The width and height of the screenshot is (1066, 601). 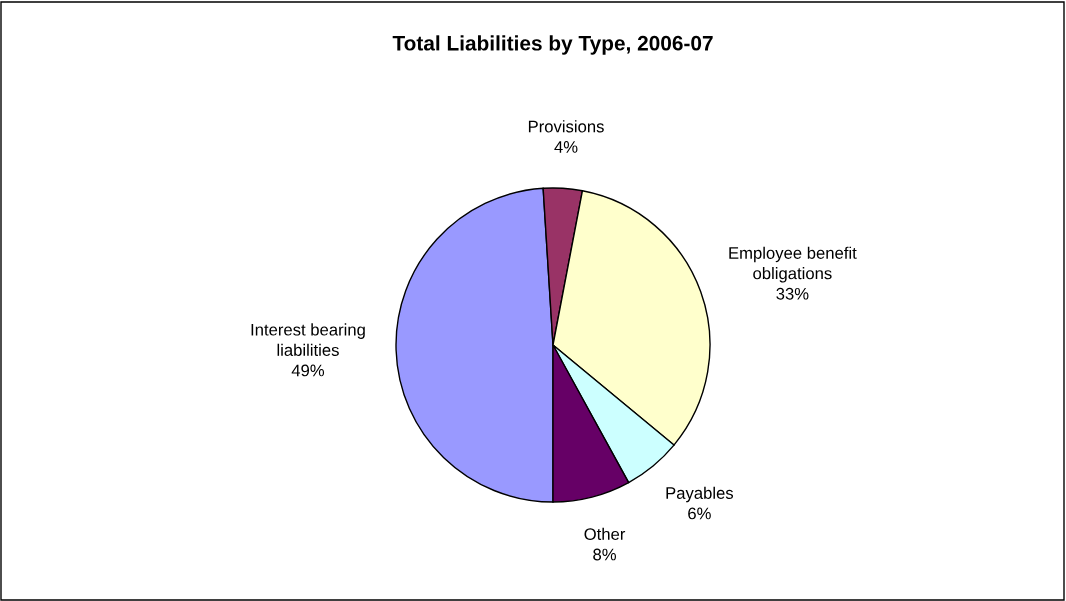 What do you see at coordinates (700, 494) in the screenshot?
I see `slice-label: Payables` at bounding box center [700, 494].